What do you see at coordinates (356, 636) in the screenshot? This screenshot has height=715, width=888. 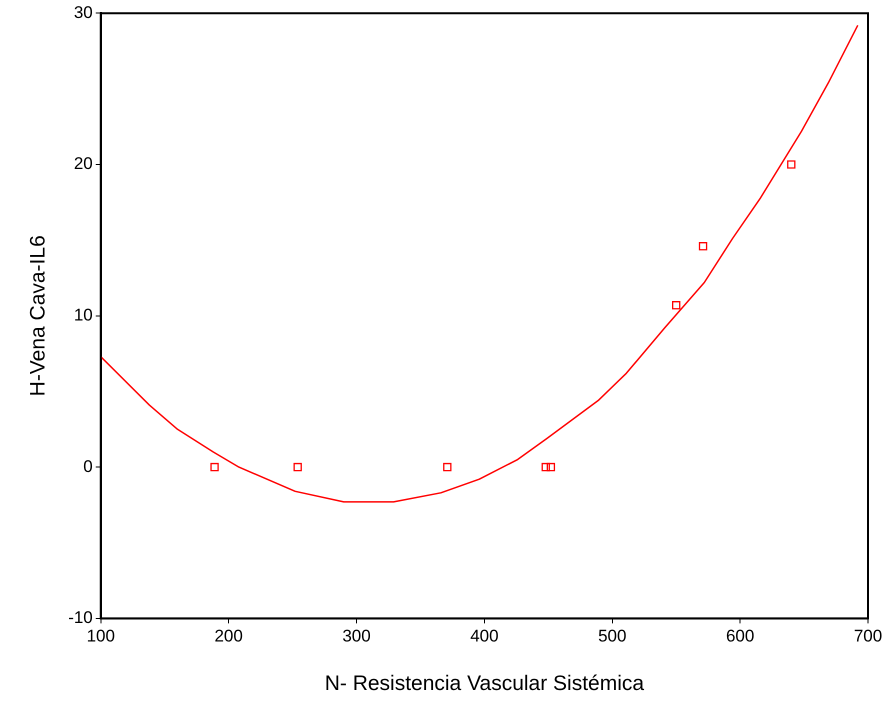 I see `x-tick-label: 300` at bounding box center [356, 636].